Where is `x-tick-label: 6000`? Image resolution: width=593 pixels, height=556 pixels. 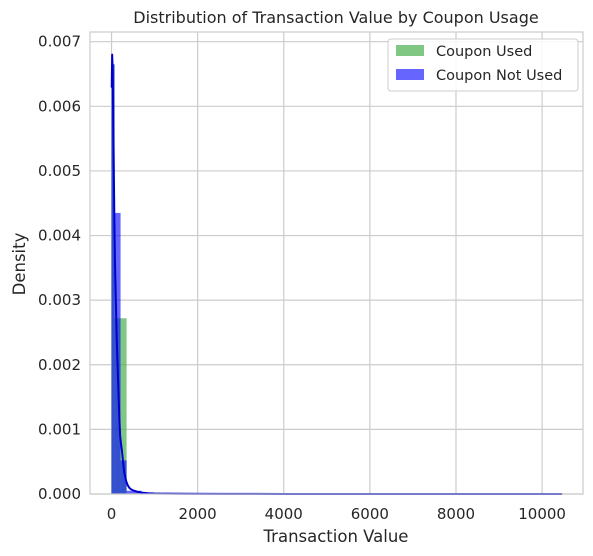
x-tick-label: 6000 is located at coordinates (370, 514).